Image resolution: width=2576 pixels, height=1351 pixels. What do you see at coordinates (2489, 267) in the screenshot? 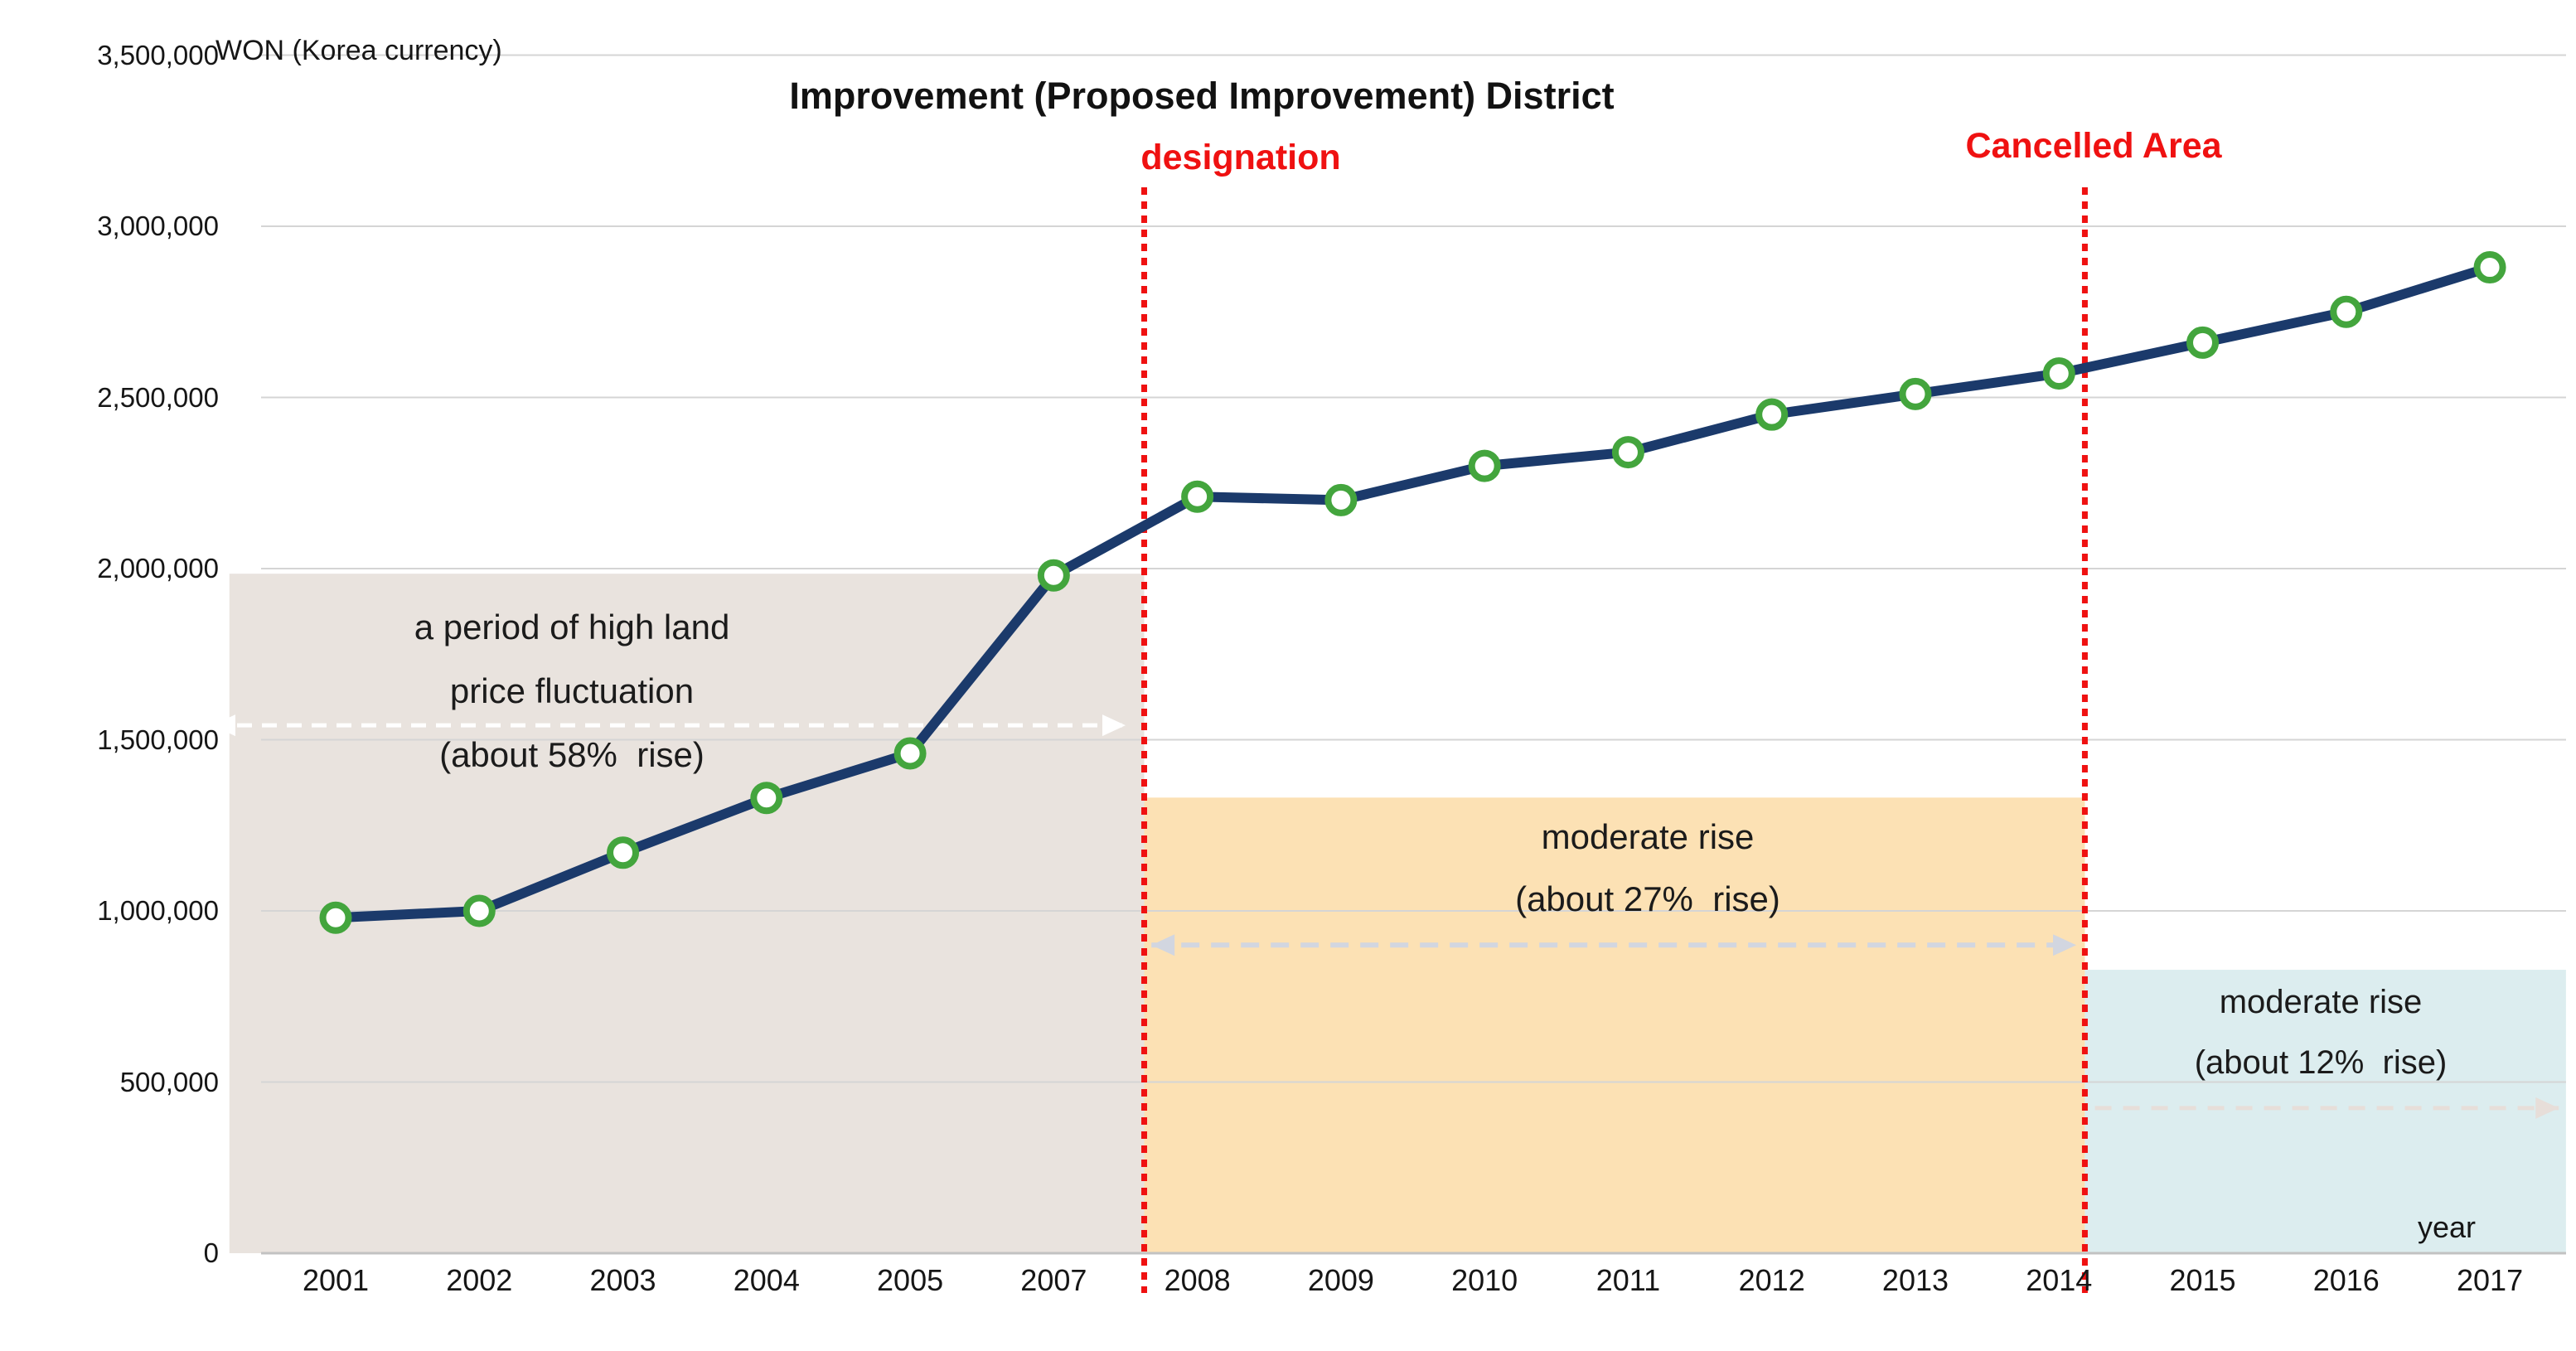
I see `data-point-2017` at bounding box center [2489, 267].